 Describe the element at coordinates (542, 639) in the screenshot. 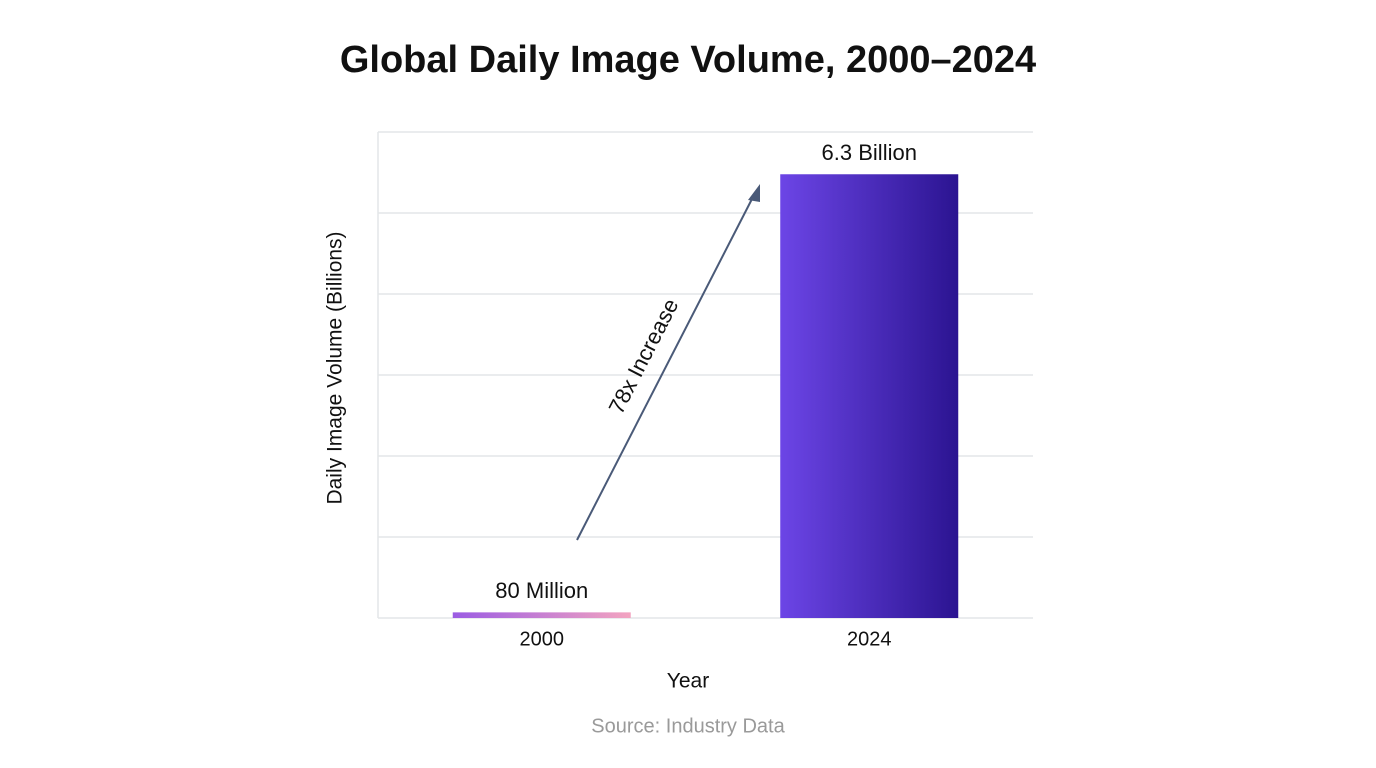

I see `x-tick-label: 2000` at that location.